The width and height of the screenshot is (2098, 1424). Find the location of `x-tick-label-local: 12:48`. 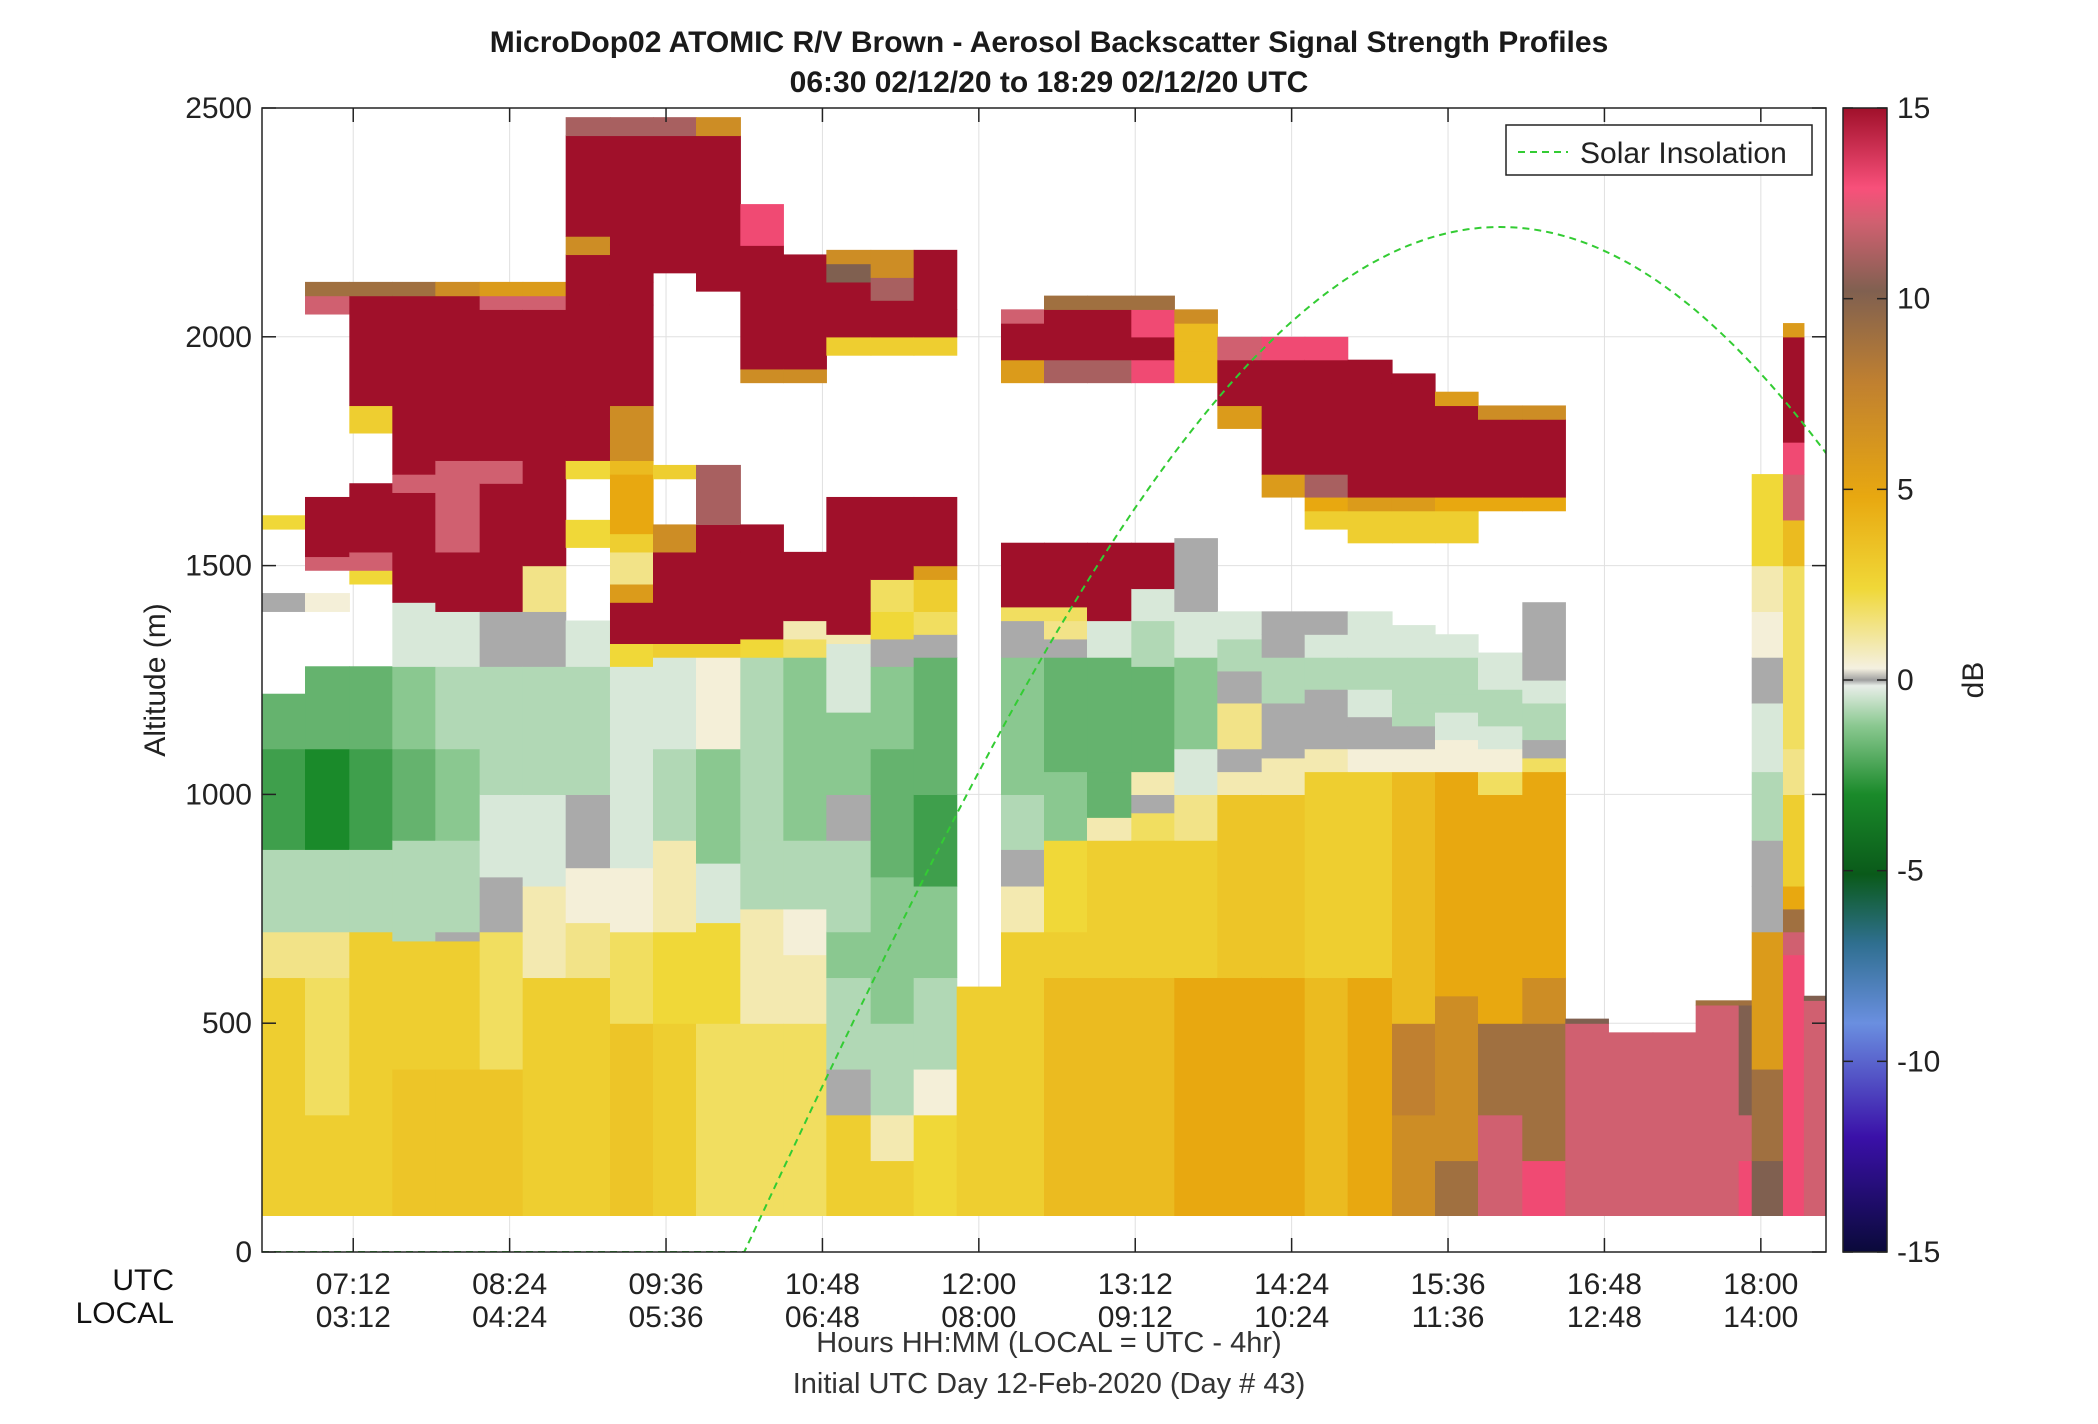

x-tick-label-local: 12:48 is located at coordinates (1604, 1317).